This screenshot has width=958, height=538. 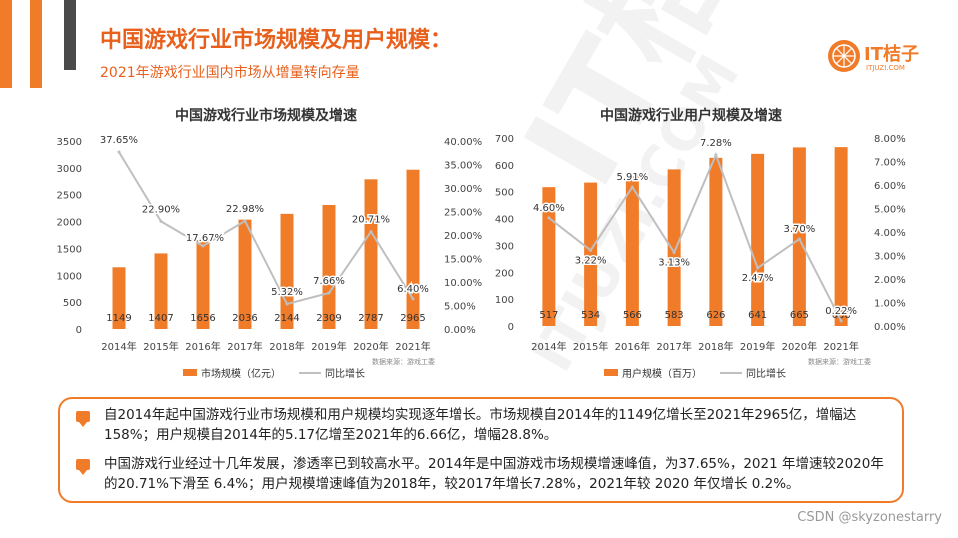 What do you see at coordinates (504, 300) in the screenshot?
I see `y-tick-label: 100` at bounding box center [504, 300].